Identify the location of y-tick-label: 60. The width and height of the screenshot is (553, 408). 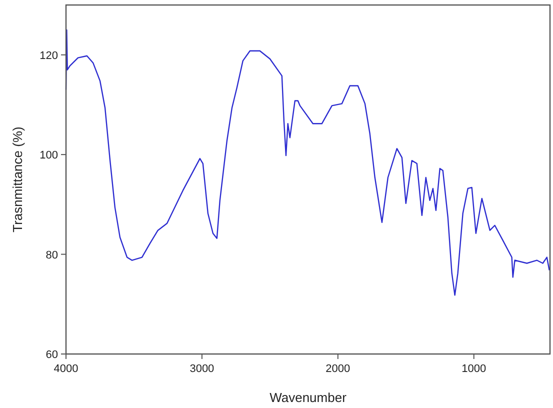
(52, 355).